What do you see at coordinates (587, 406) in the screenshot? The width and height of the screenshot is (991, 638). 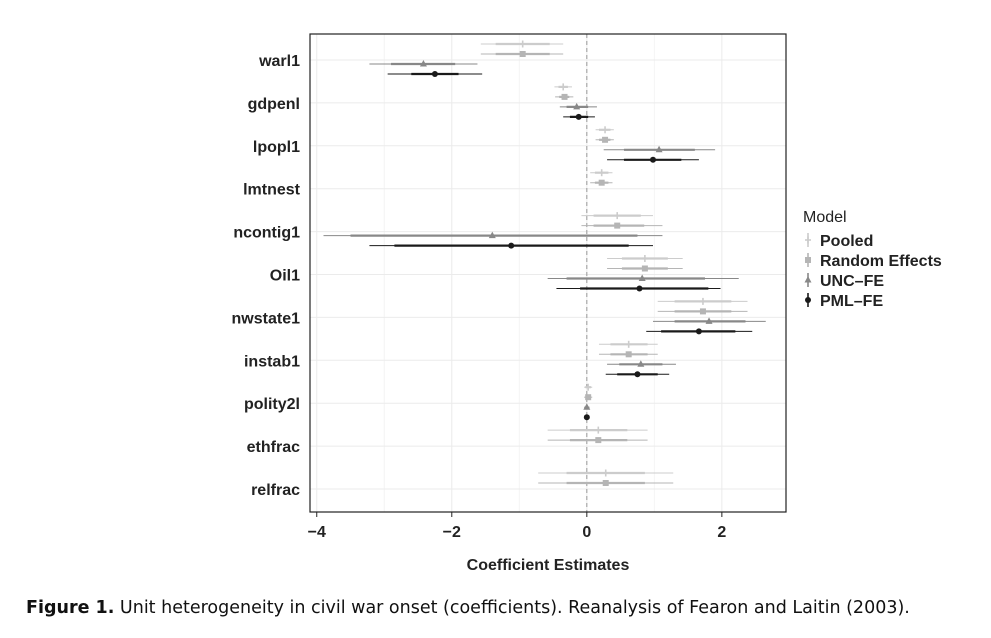 I see `point-unc-fe-polity2l` at bounding box center [587, 406].